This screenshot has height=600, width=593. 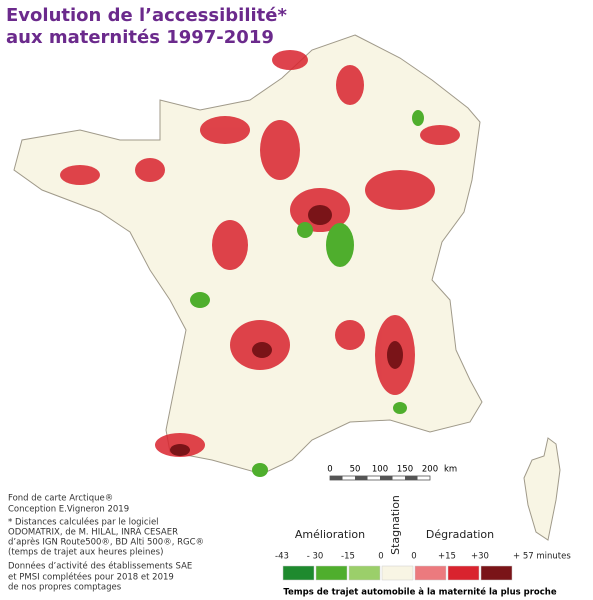 What do you see at coordinates (480, 557) in the screenshot?
I see `legend-label: +30` at bounding box center [480, 557].